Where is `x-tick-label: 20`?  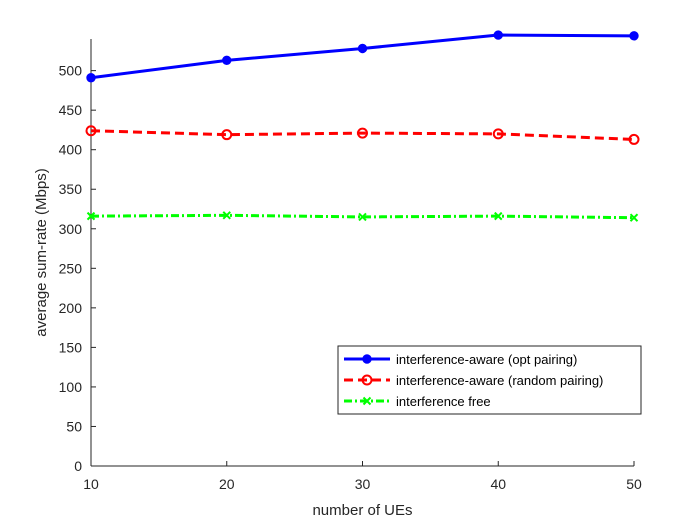 x-tick-label: 20 is located at coordinates (227, 484).